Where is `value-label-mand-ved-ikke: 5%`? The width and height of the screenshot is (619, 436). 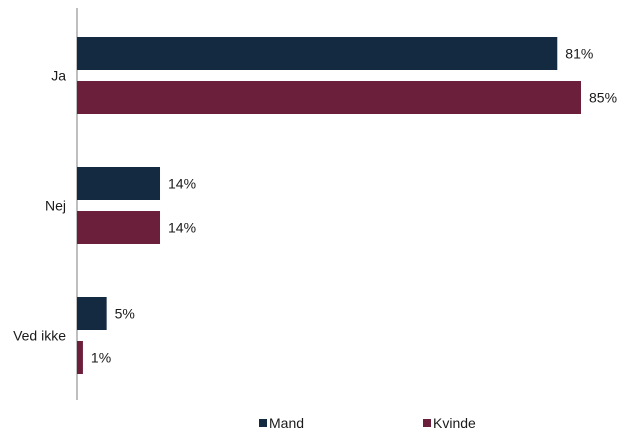 value-label-mand-ved-ikke: 5% is located at coordinates (125, 314).